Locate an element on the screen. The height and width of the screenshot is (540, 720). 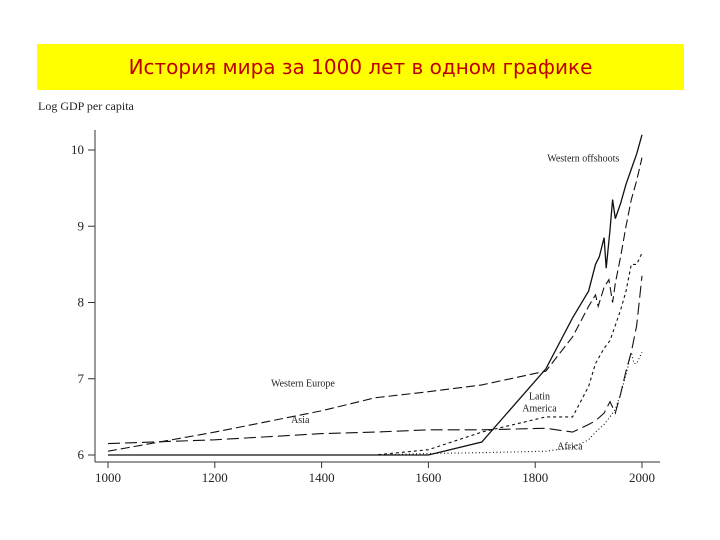
y-tick-label: 10 is located at coordinates (77, 149).